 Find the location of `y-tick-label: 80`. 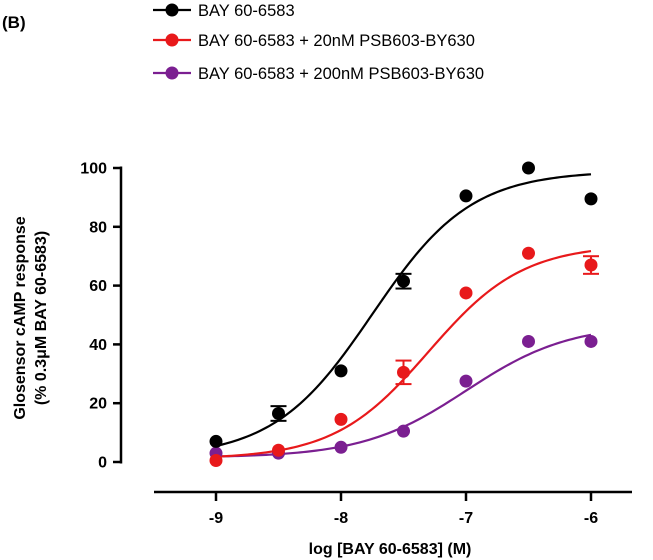

y-tick-label: 80 is located at coordinates (98, 227).